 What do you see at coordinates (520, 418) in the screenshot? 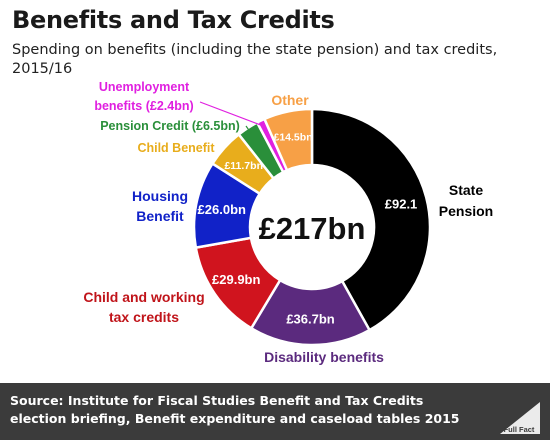
I see `full-fact-logo: Full Fact` at bounding box center [520, 418].